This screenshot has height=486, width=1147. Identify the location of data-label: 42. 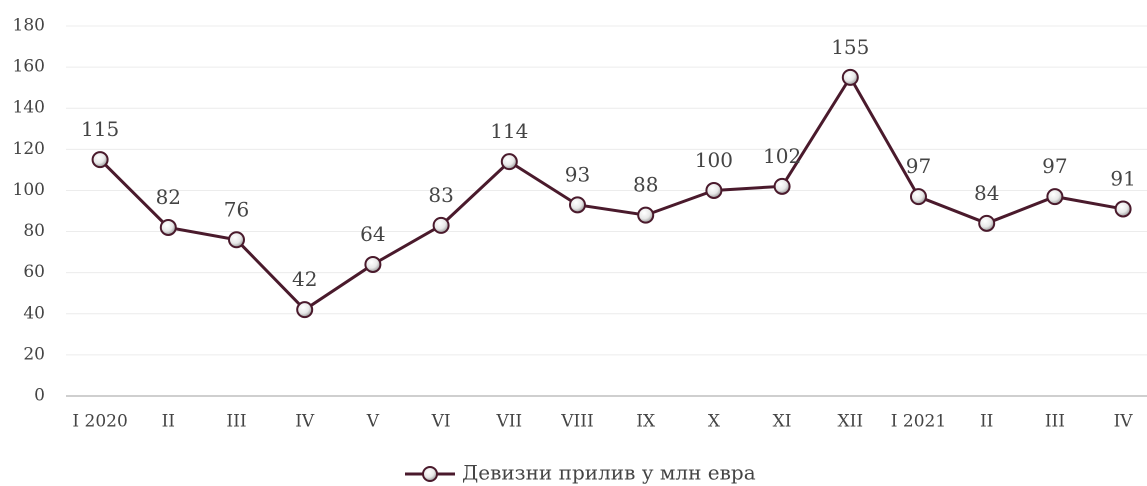
(304, 279).